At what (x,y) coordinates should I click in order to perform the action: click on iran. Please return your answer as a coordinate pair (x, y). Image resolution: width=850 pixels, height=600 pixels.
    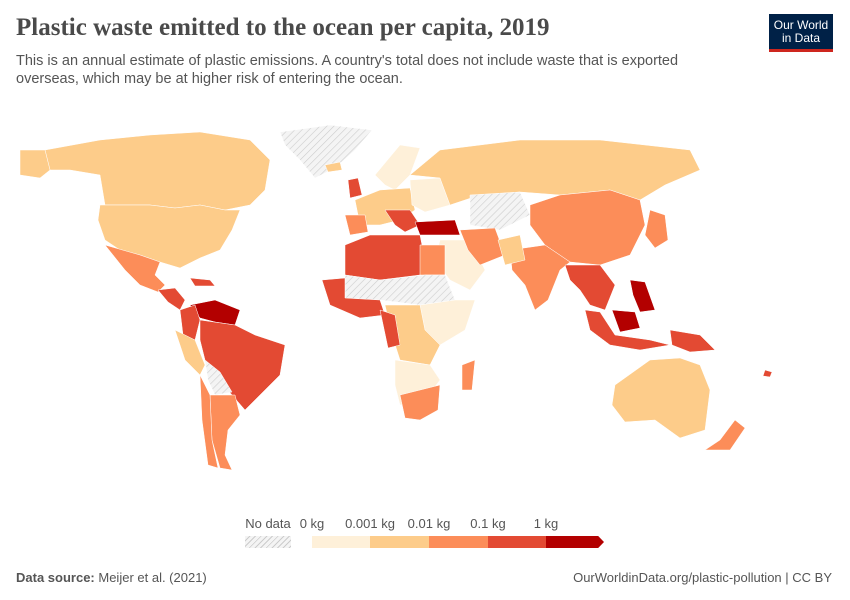
    Looking at the image, I should click on (482, 246).